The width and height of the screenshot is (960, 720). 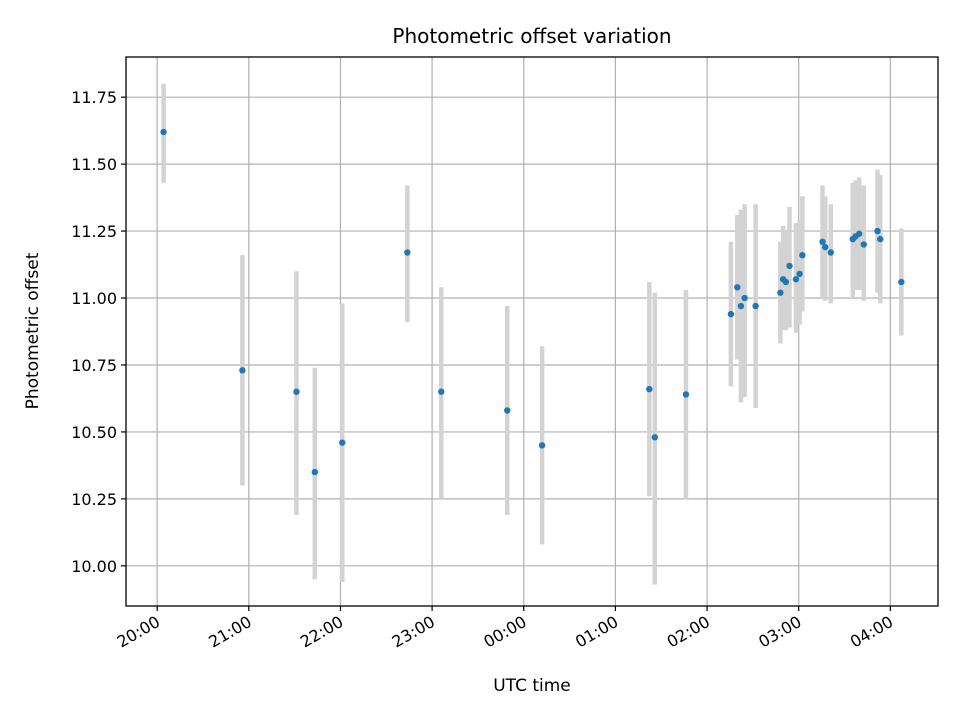 I want to click on chart-title: Photometric offset variation, so click(x=531, y=36).